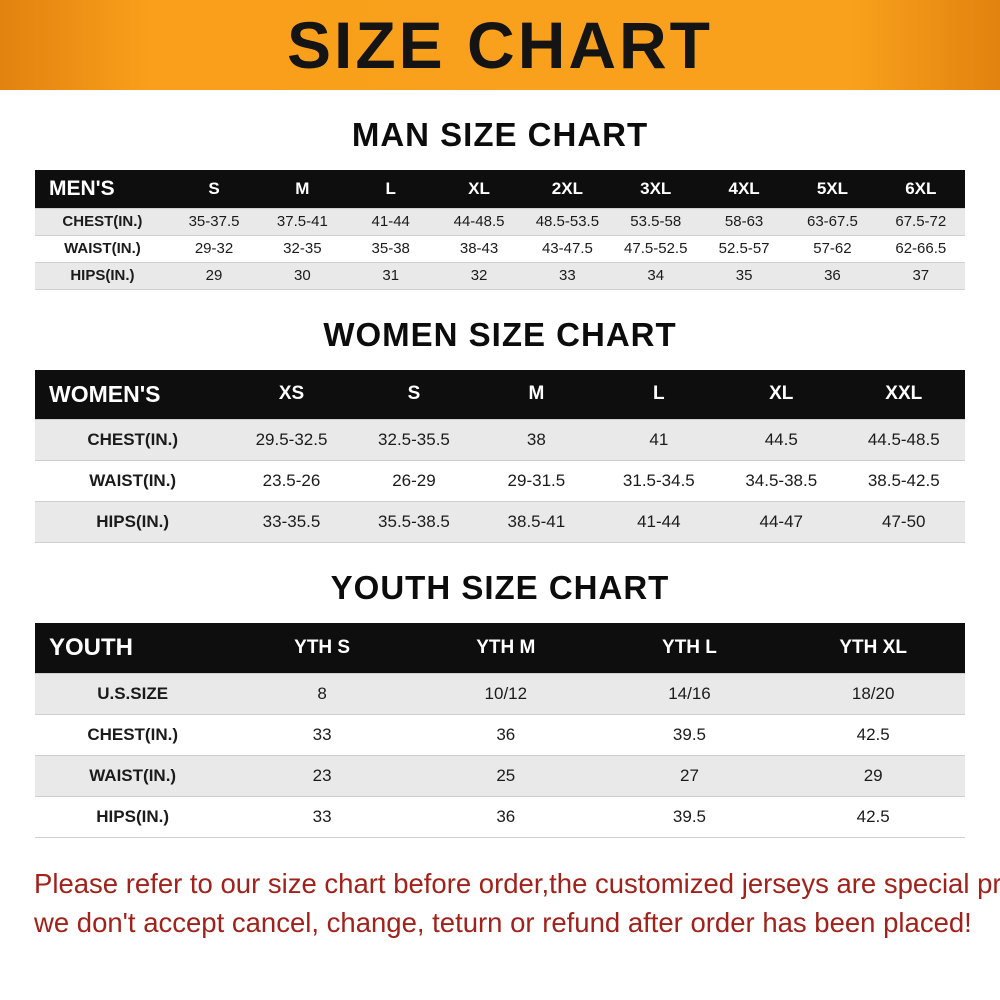  I want to click on table-cell: 47.5-52.5, so click(656, 248).